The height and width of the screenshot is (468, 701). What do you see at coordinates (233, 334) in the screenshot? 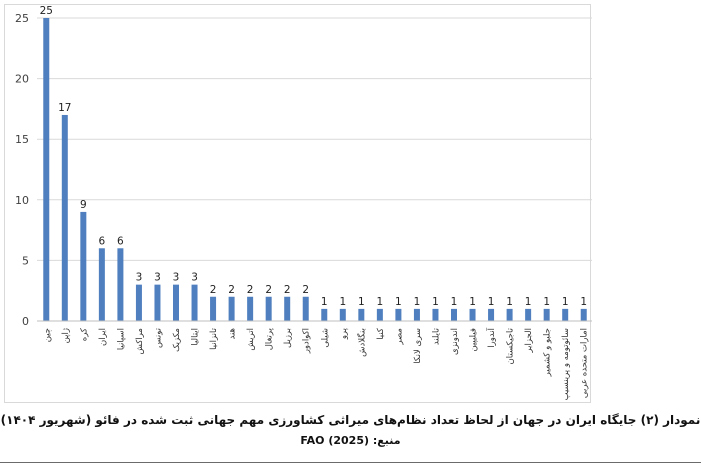
I see `x-tick-label: هند` at bounding box center [233, 334].